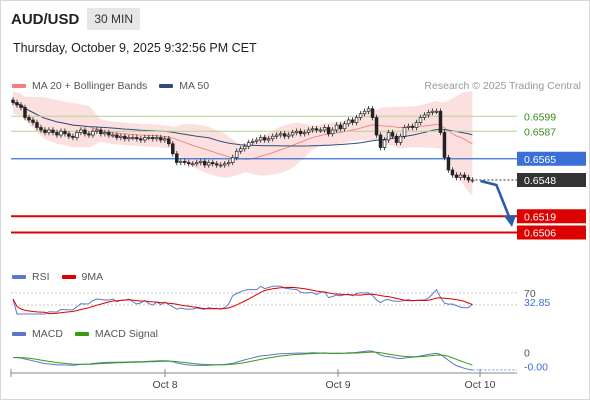  I want to click on timeframe-button: 30 MIN, so click(114, 19).